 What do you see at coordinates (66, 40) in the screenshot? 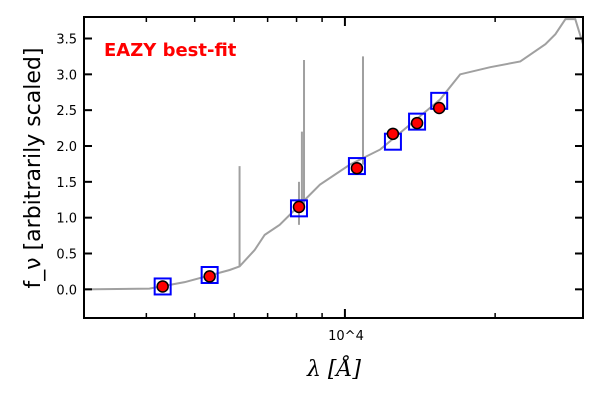
I see `y-tick-label: 3.5` at bounding box center [66, 40].